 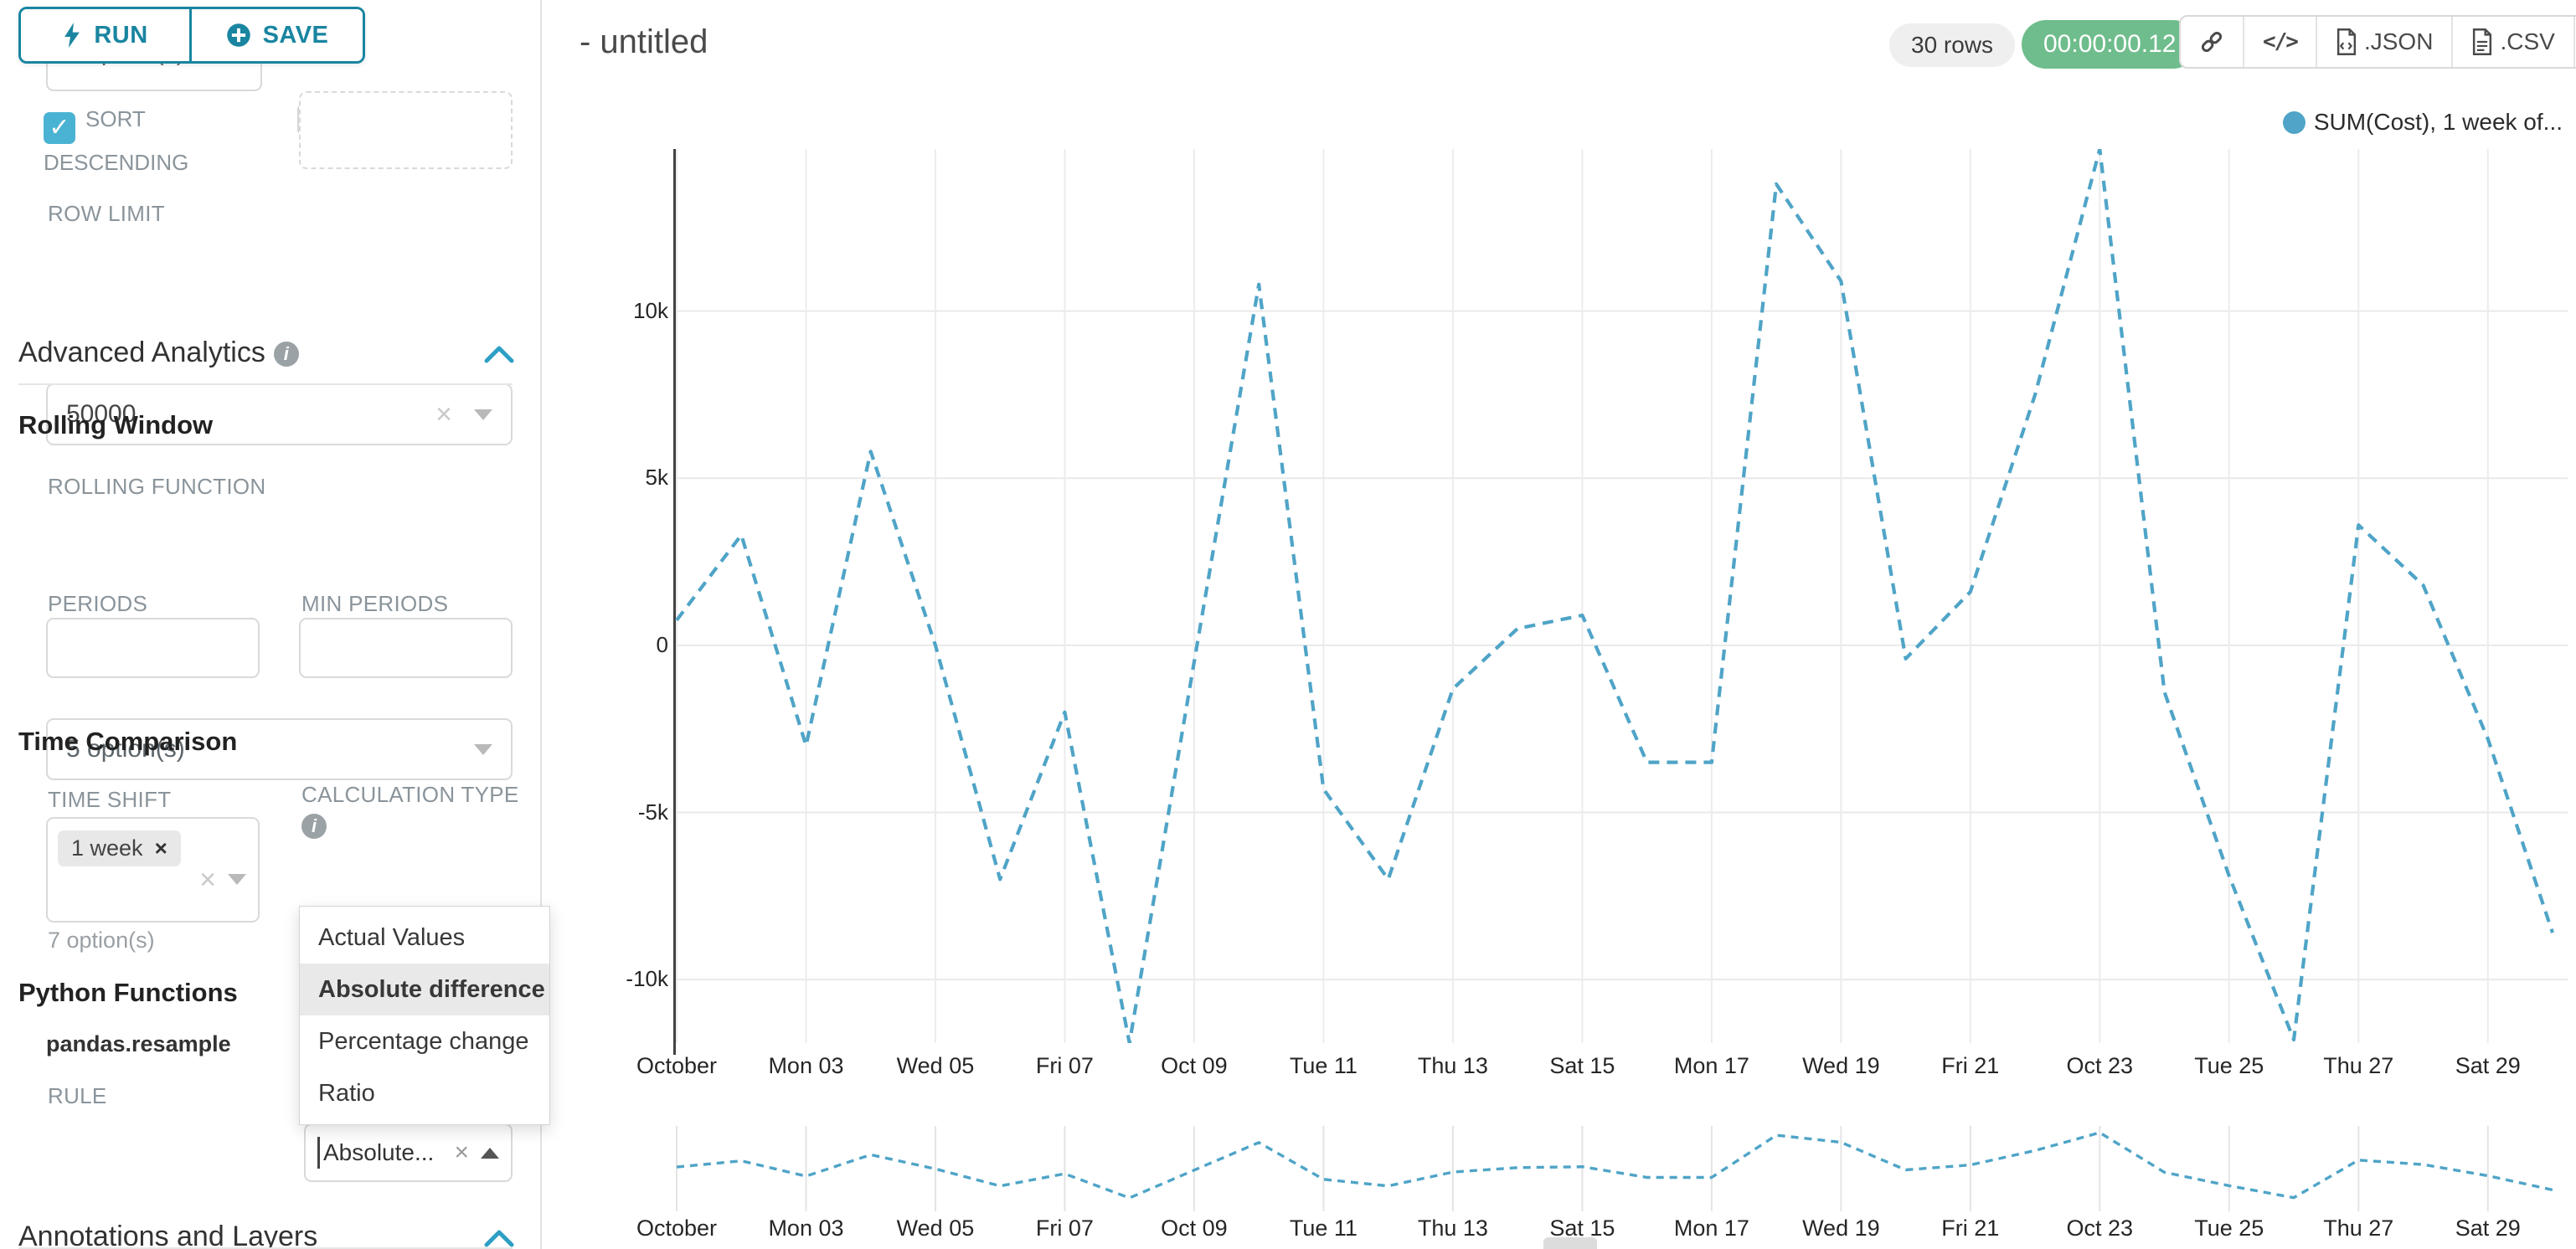 I want to click on x-tick-label: Wed 19, so click(x=1841, y=1065).